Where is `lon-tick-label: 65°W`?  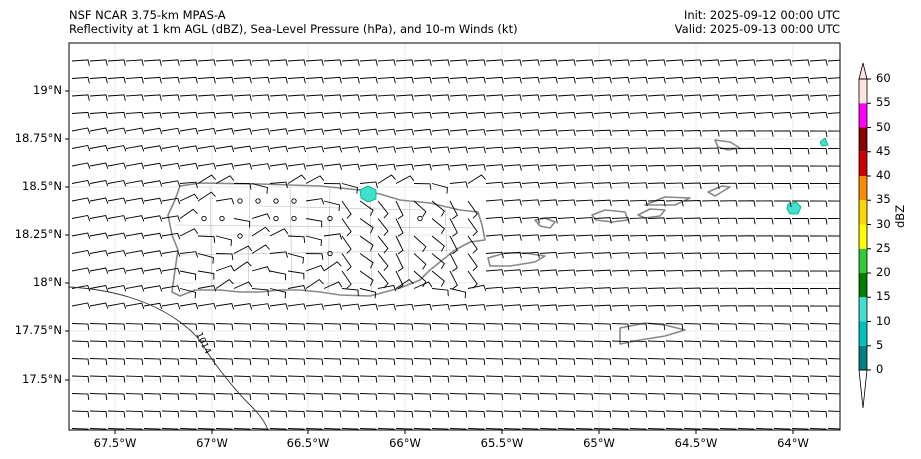 lon-tick-label: 65°W is located at coordinates (599, 443).